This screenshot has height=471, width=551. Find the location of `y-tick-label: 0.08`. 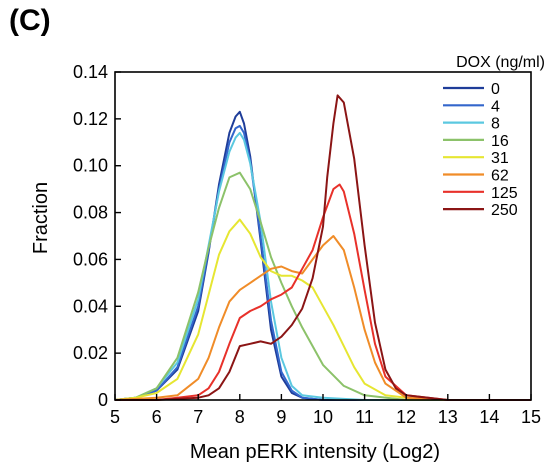

y-tick-label: 0.08 is located at coordinates (90, 213).